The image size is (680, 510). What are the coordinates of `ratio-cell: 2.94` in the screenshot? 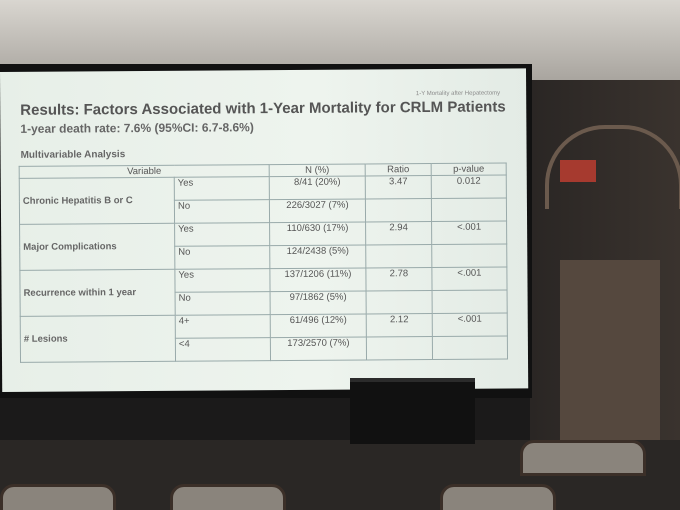 It's located at (398, 233).